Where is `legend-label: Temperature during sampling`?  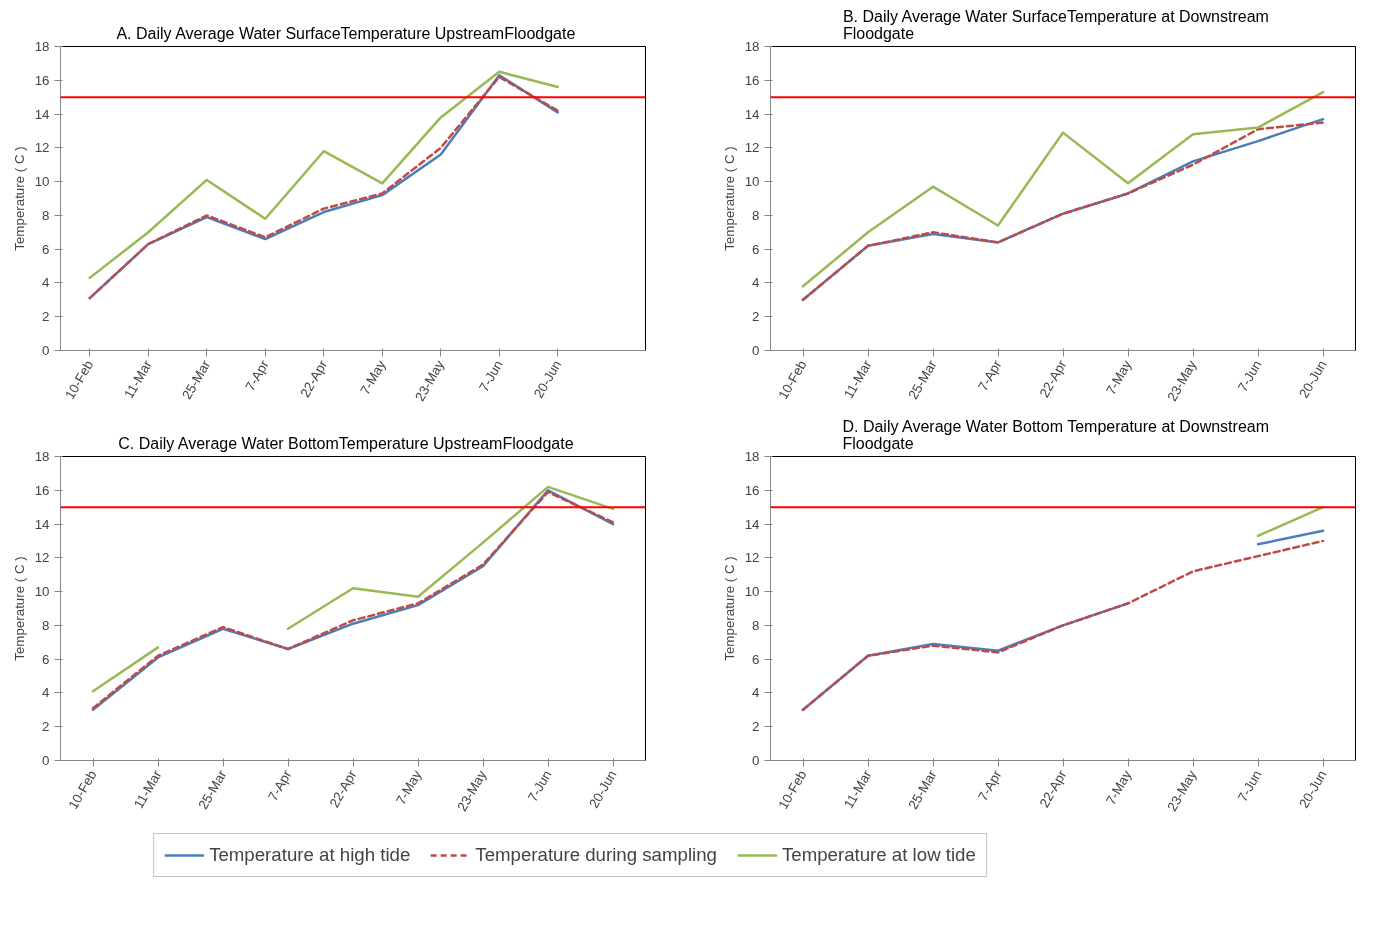
legend-label: Temperature during sampling is located at coordinates (596, 855).